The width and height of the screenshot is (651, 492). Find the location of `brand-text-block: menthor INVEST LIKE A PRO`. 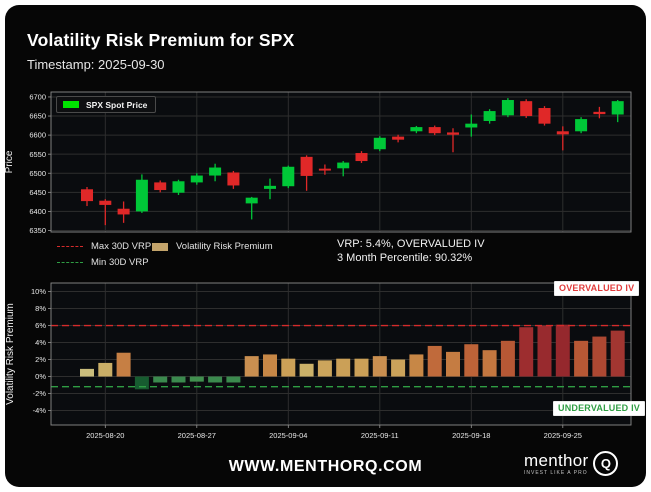

brand-text-block: menthor INVEST LIKE A PRO is located at coordinates (556, 464).